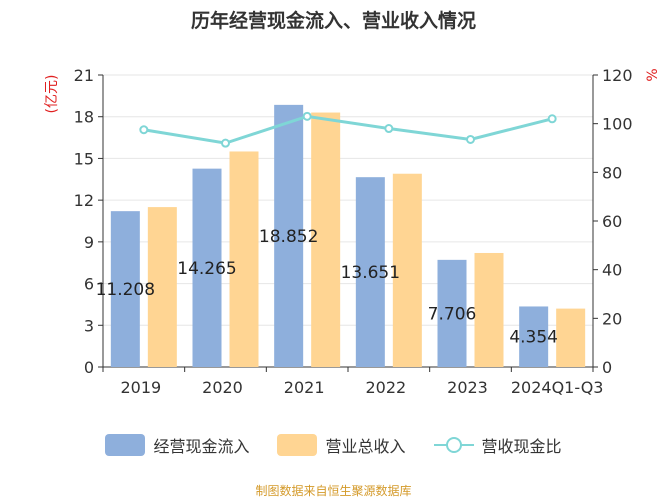 The image size is (667, 500). What do you see at coordinates (89, 367) in the screenshot?
I see `y-left-tick-label: 0` at bounding box center [89, 367].